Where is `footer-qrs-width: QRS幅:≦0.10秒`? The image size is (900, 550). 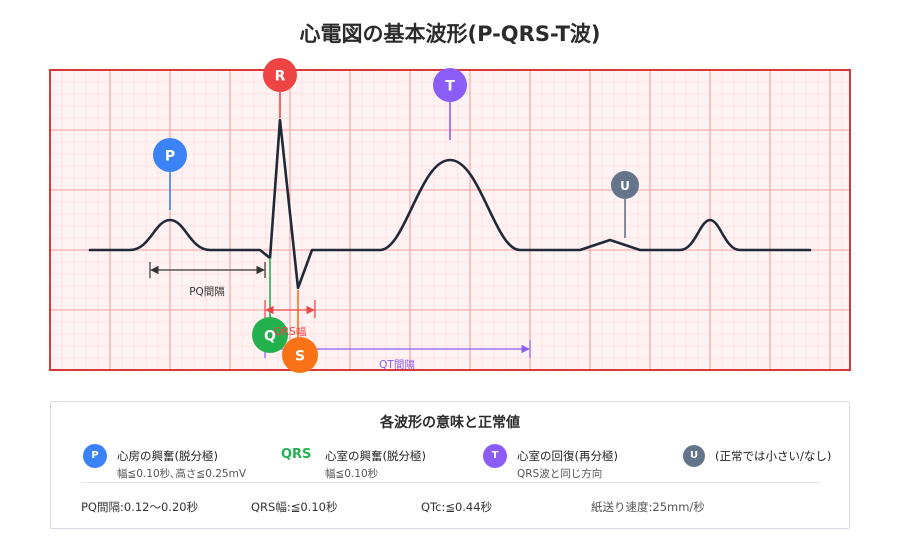
footer-qrs-width: QRS幅:≦0.10秒 is located at coordinates (294, 507).